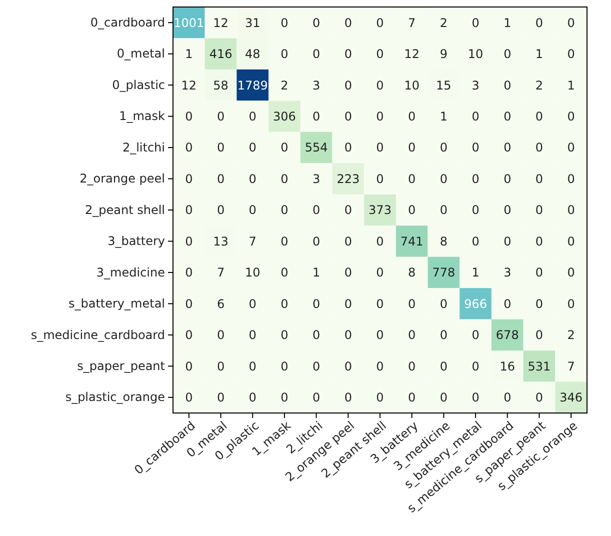 The height and width of the screenshot is (536, 611). I want to click on data-label: 554, so click(316, 147).